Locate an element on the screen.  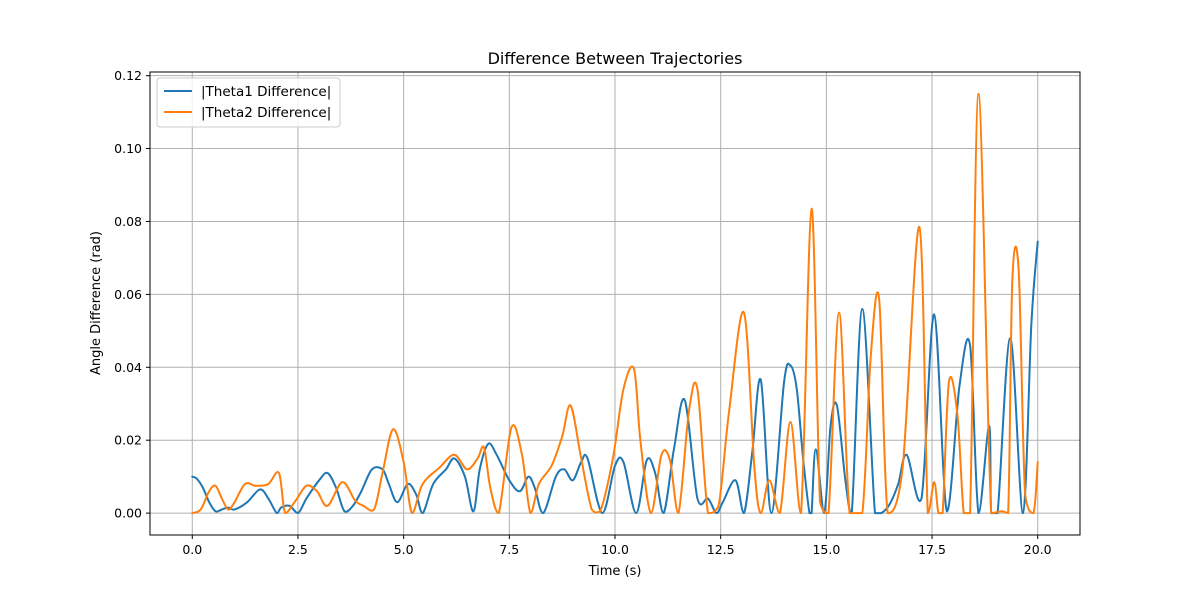
y-axis-ticks: 0.00 0.02 0.04 0.06 0.08 0.10 0.12 is located at coordinates (132, 294).